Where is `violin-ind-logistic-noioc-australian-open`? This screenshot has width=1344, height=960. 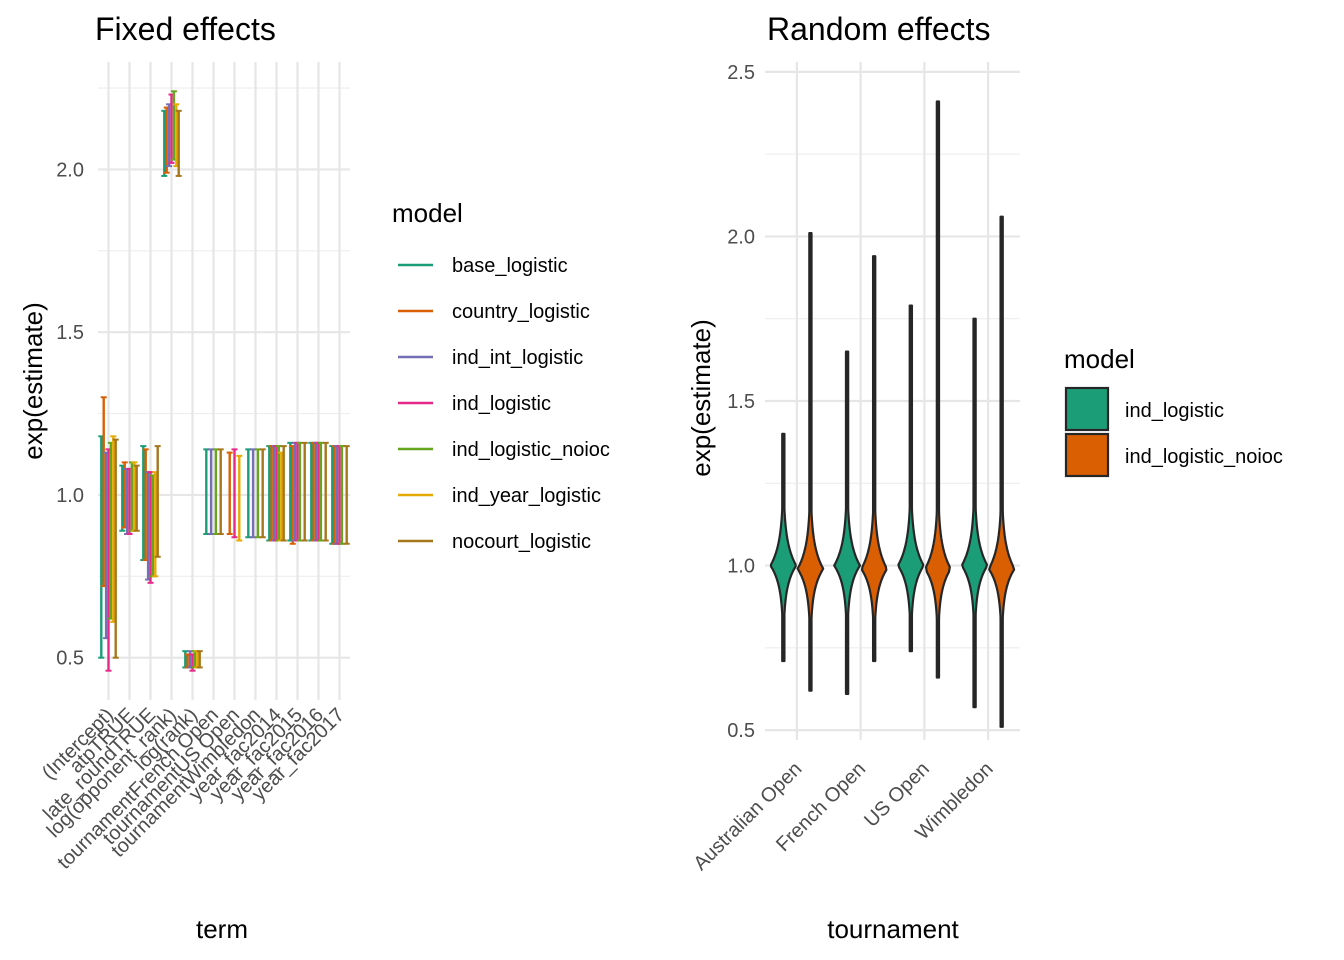
violin-ind-logistic-noioc-australian-open is located at coordinates (810, 462).